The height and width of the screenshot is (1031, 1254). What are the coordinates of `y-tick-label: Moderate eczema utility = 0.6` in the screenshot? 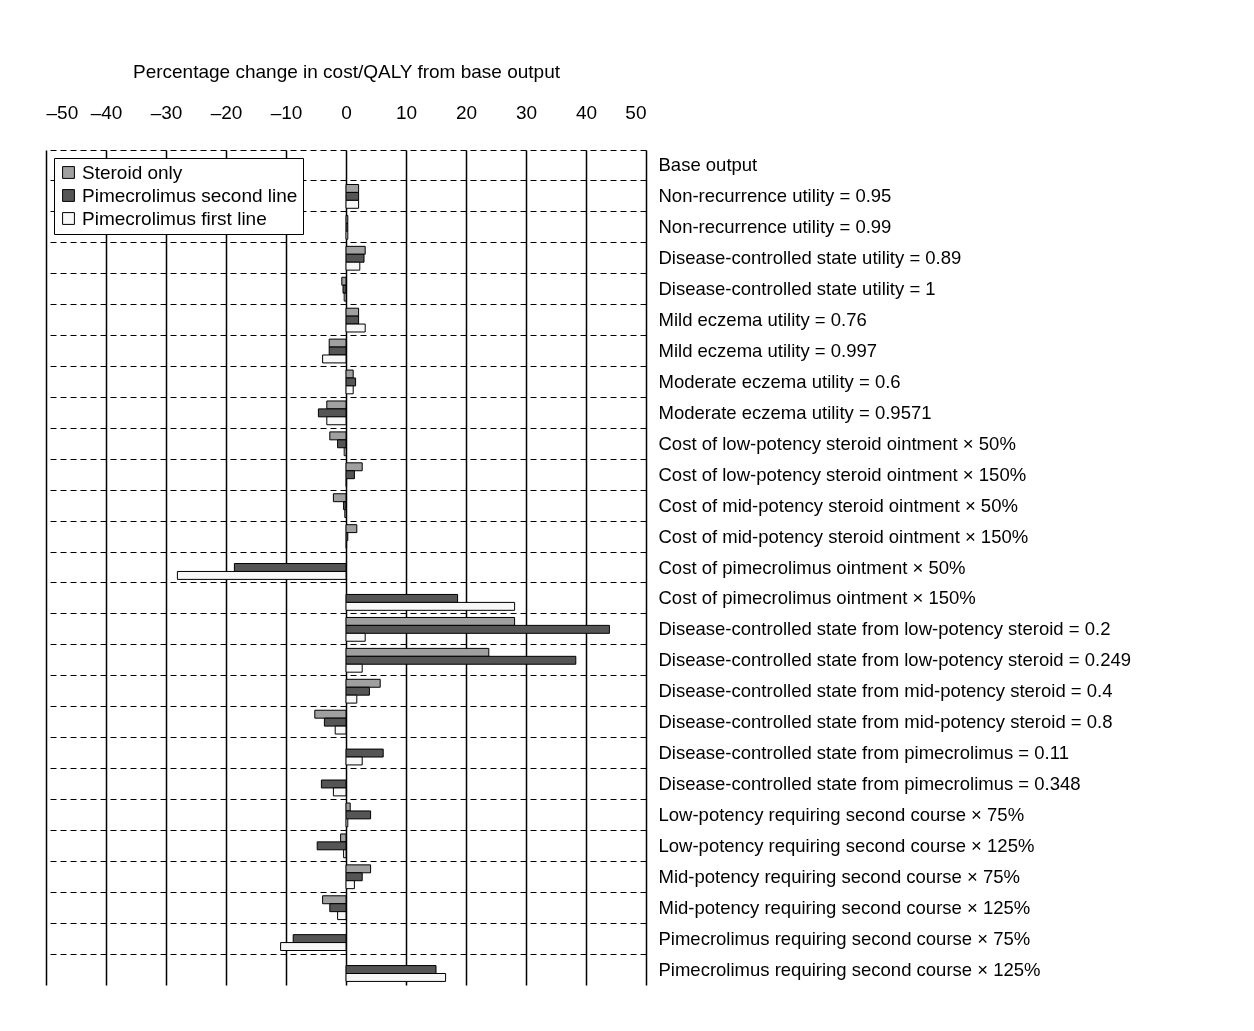 It's located at (779, 381).